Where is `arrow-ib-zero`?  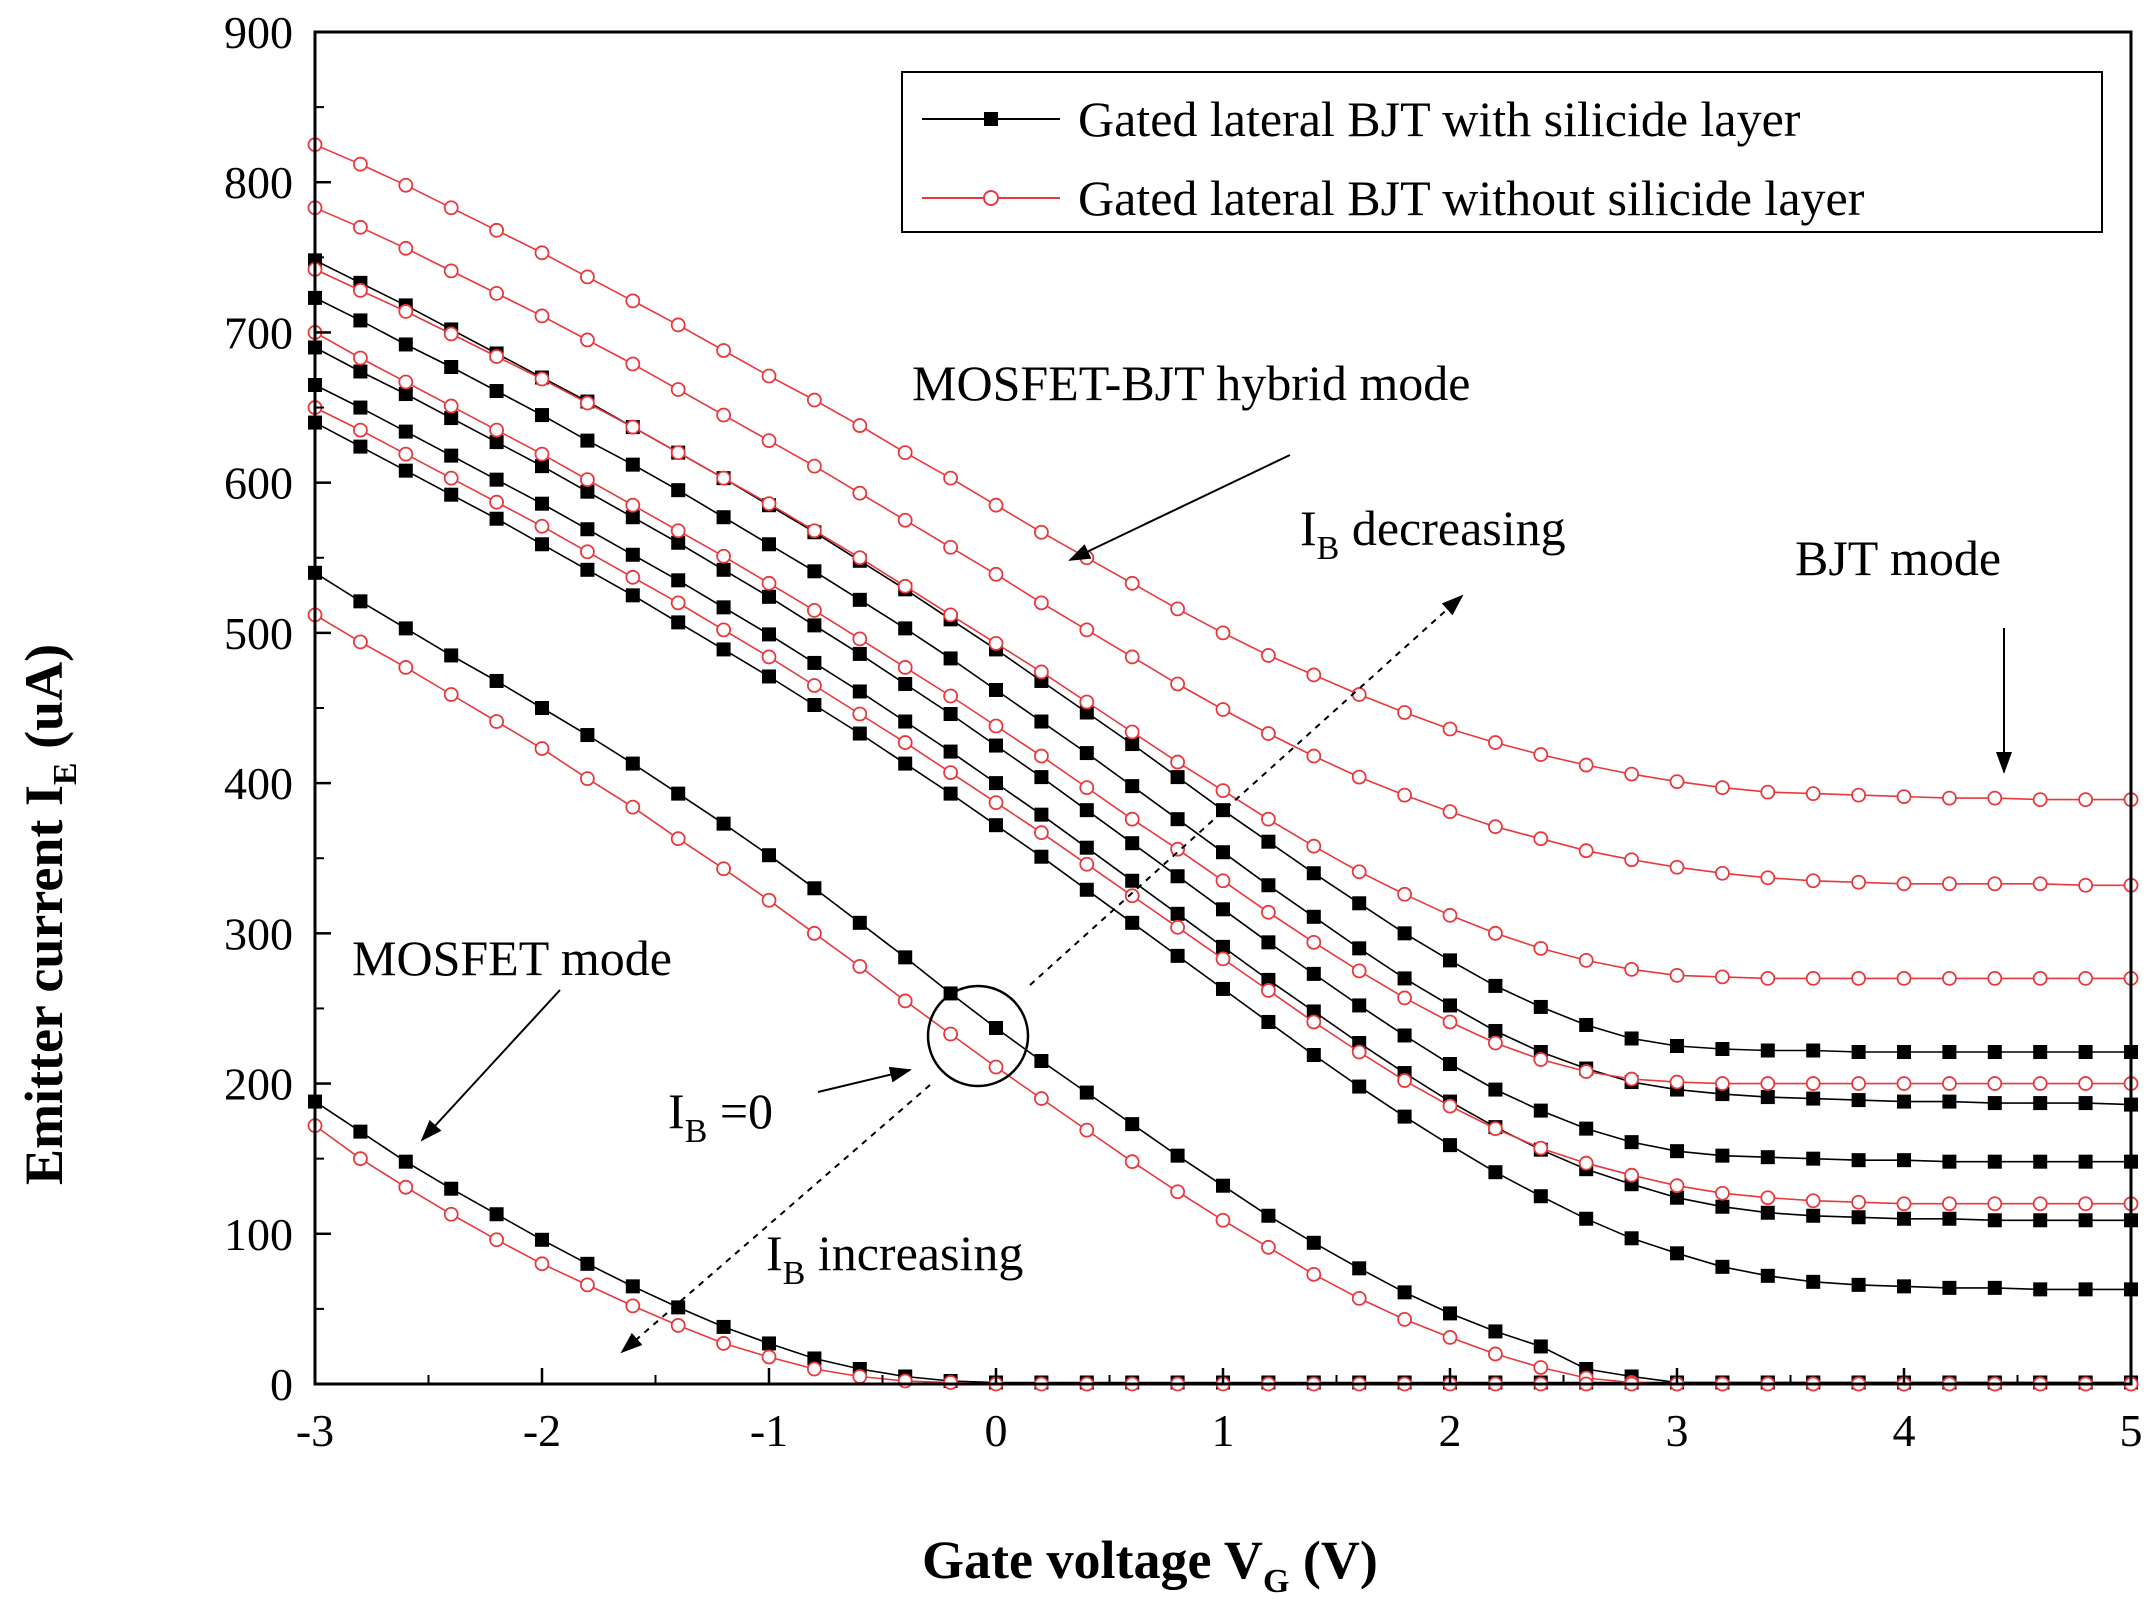 arrow-ib-zero is located at coordinates (864, 1079).